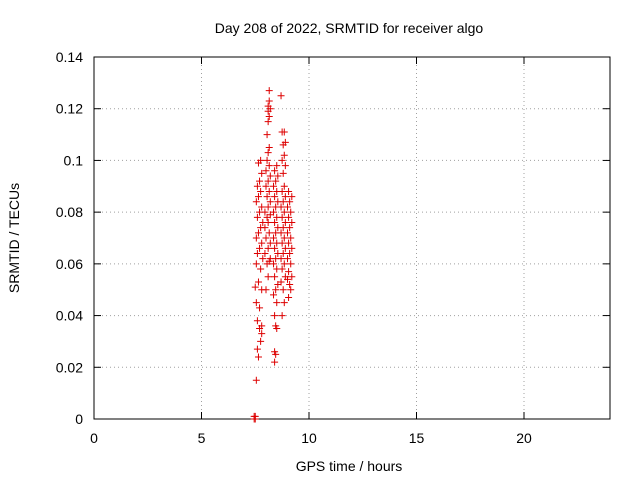 This screenshot has height=480, width=640. What do you see at coordinates (69, 264) in the screenshot?
I see `y-tick-label: 0.06` at bounding box center [69, 264].